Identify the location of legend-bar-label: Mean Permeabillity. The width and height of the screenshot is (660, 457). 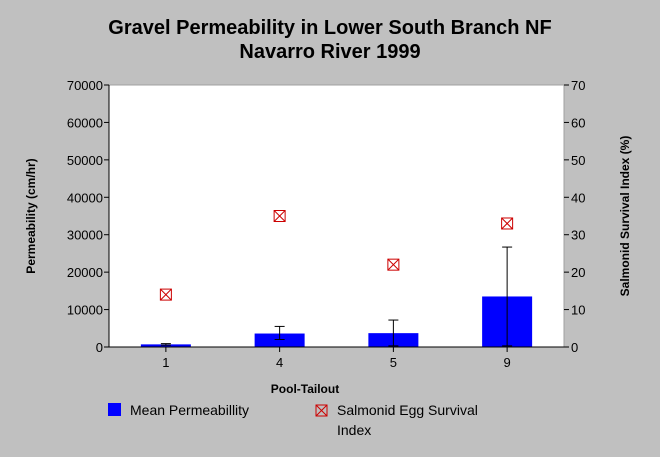
(189, 410).